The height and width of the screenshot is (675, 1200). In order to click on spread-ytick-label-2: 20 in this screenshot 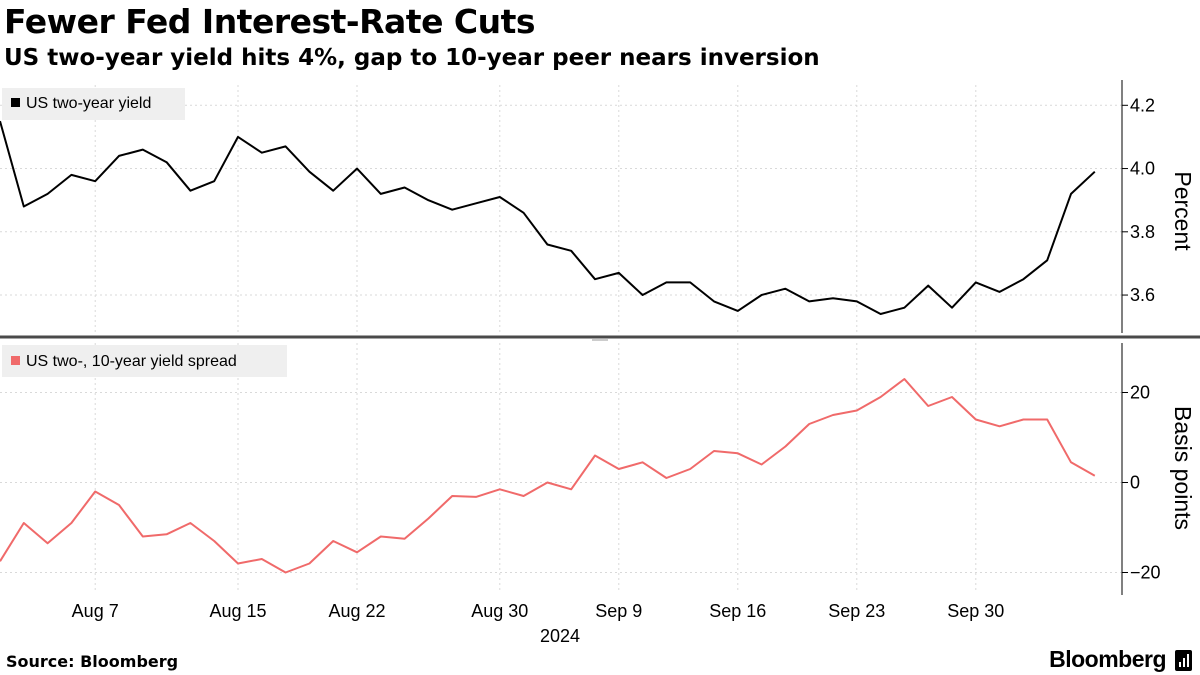, I will do `click(1140, 393)`.